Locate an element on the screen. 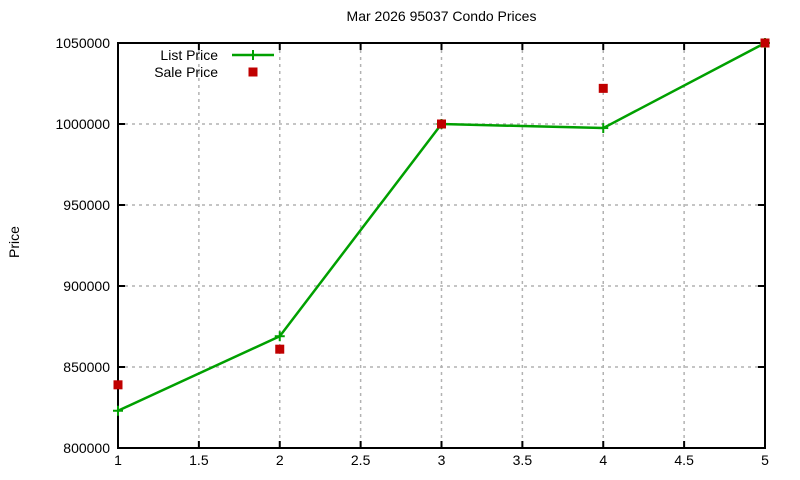 The width and height of the screenshot is (800, 480). x-tick-label: 2.5 is located at coordinates (360, 460).